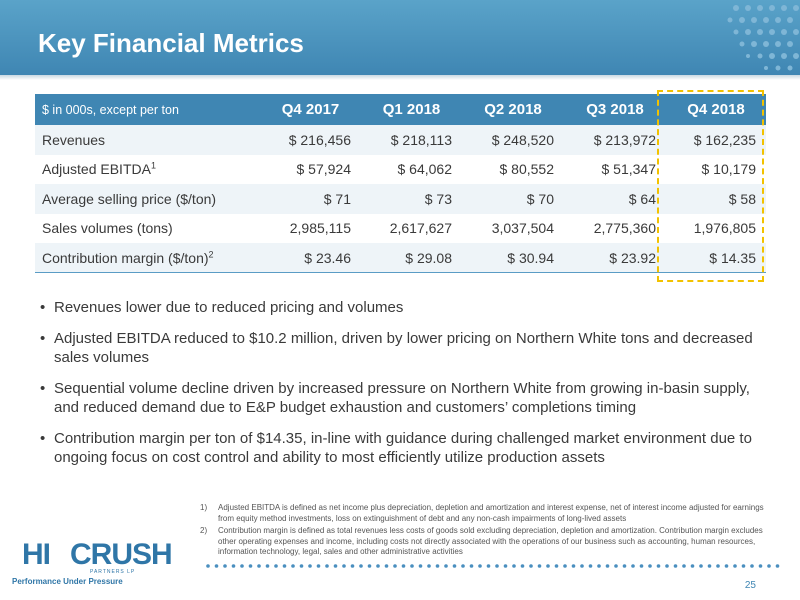 This screenshot has height=600, width=800. I want to click on table-cell: 2,985,115, so click(310, 228).